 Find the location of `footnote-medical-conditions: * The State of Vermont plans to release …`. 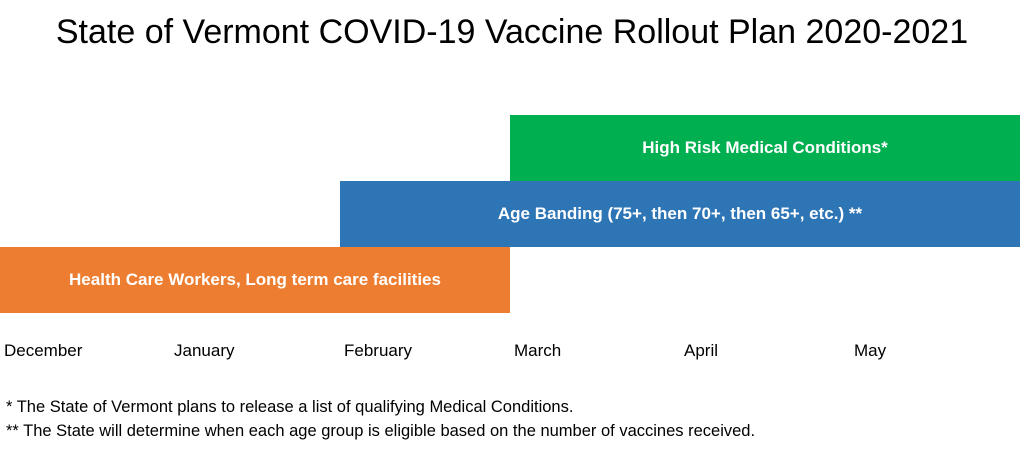

footnote-medical-conditions: * The State of Vermont plans to release … is located at coordinates (290, 407).